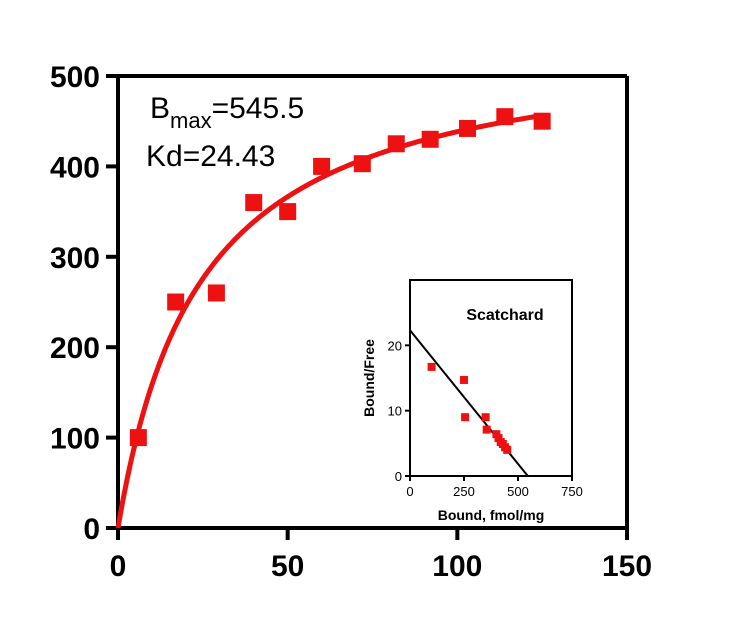  Describe the element at coordinates (160, 108) in the screenshot. I see `bmax-label: B` at that location.